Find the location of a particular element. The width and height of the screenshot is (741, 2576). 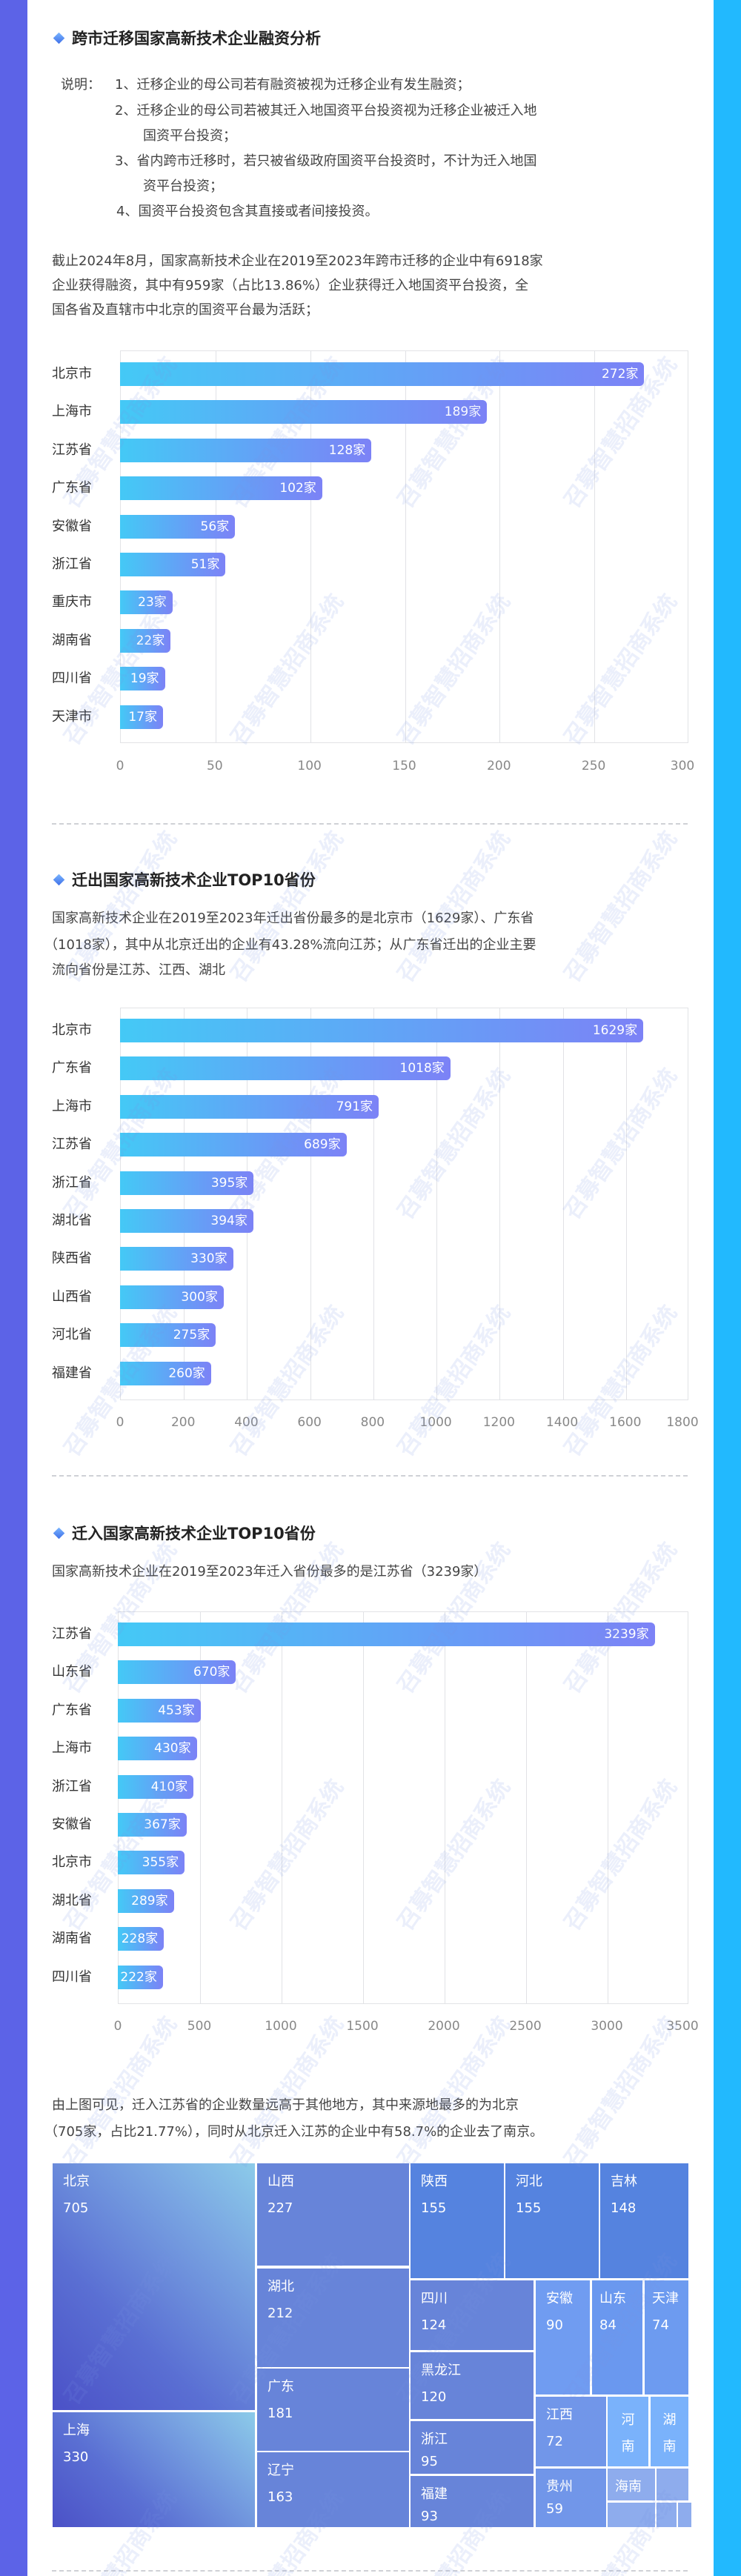

treemap-cell: 湖南 is located at coordinates (670, 2431).